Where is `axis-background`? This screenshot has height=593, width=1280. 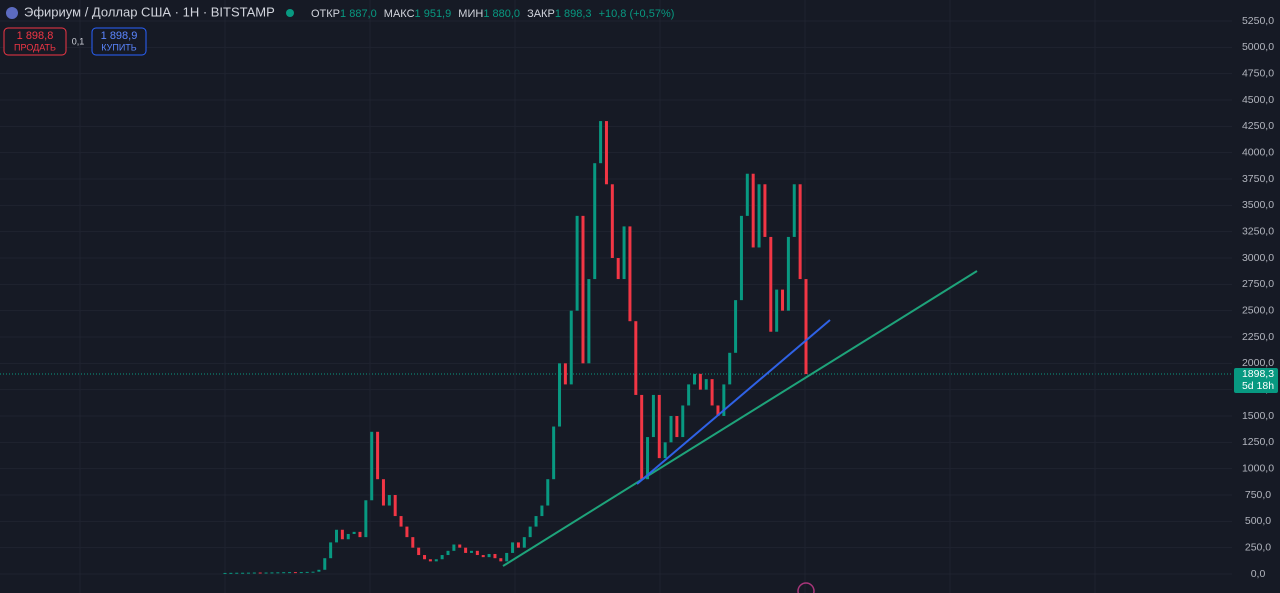 axis-background is located at coordinates (1256, 296).